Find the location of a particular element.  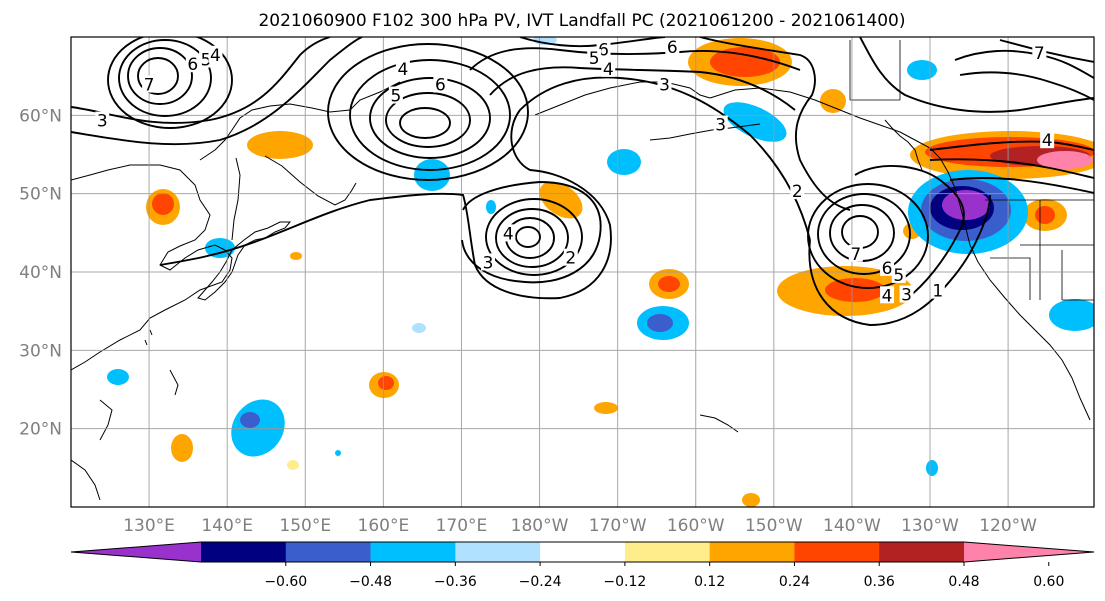

colorbar-extend-high is located at coordinates (1029, 552).